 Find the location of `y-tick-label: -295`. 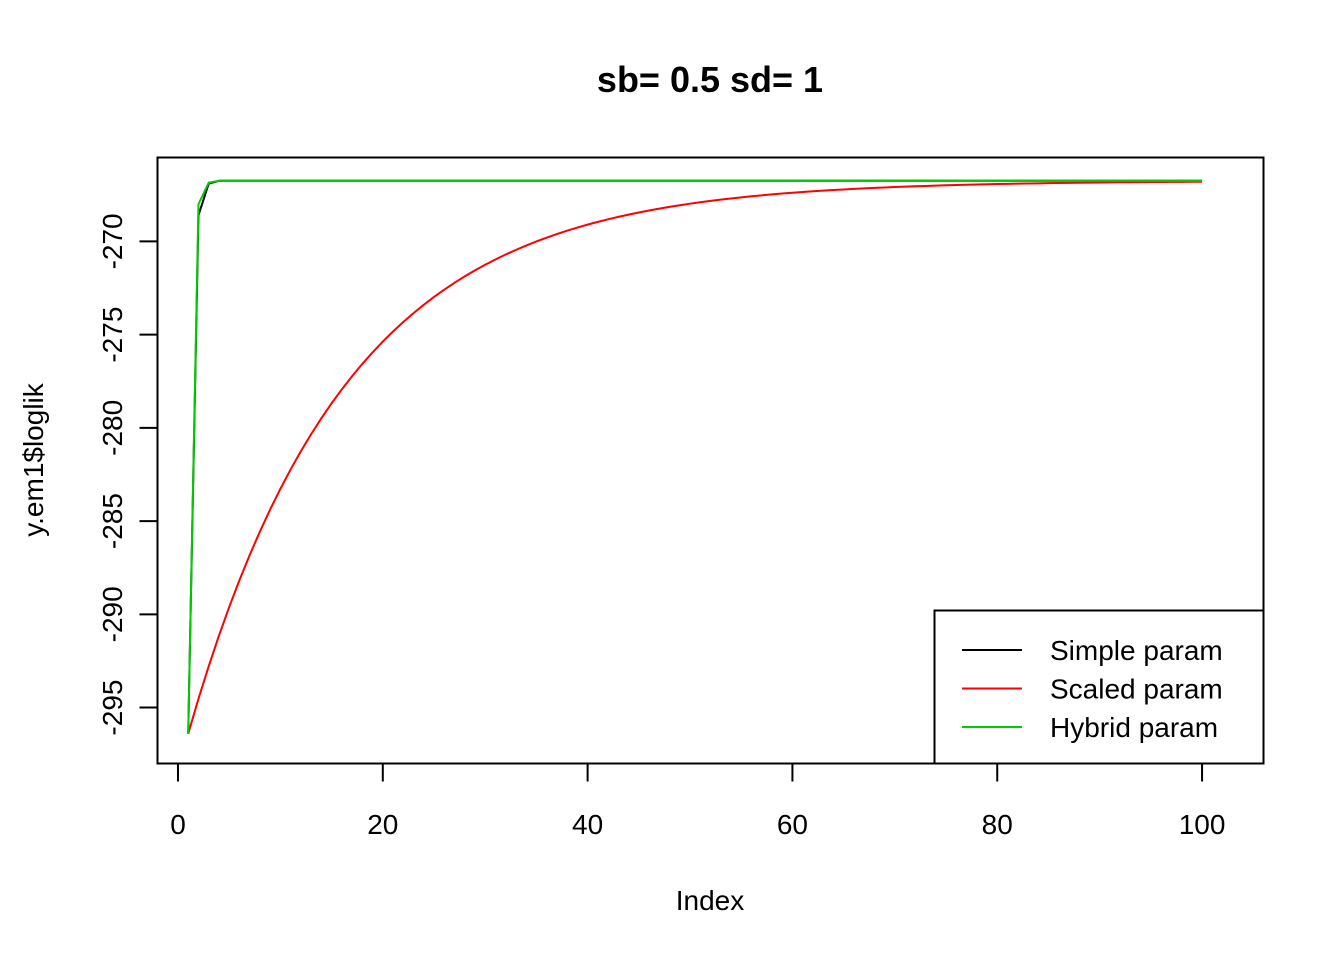

y-tick-label: -295 is located at coordinates (112, 708).